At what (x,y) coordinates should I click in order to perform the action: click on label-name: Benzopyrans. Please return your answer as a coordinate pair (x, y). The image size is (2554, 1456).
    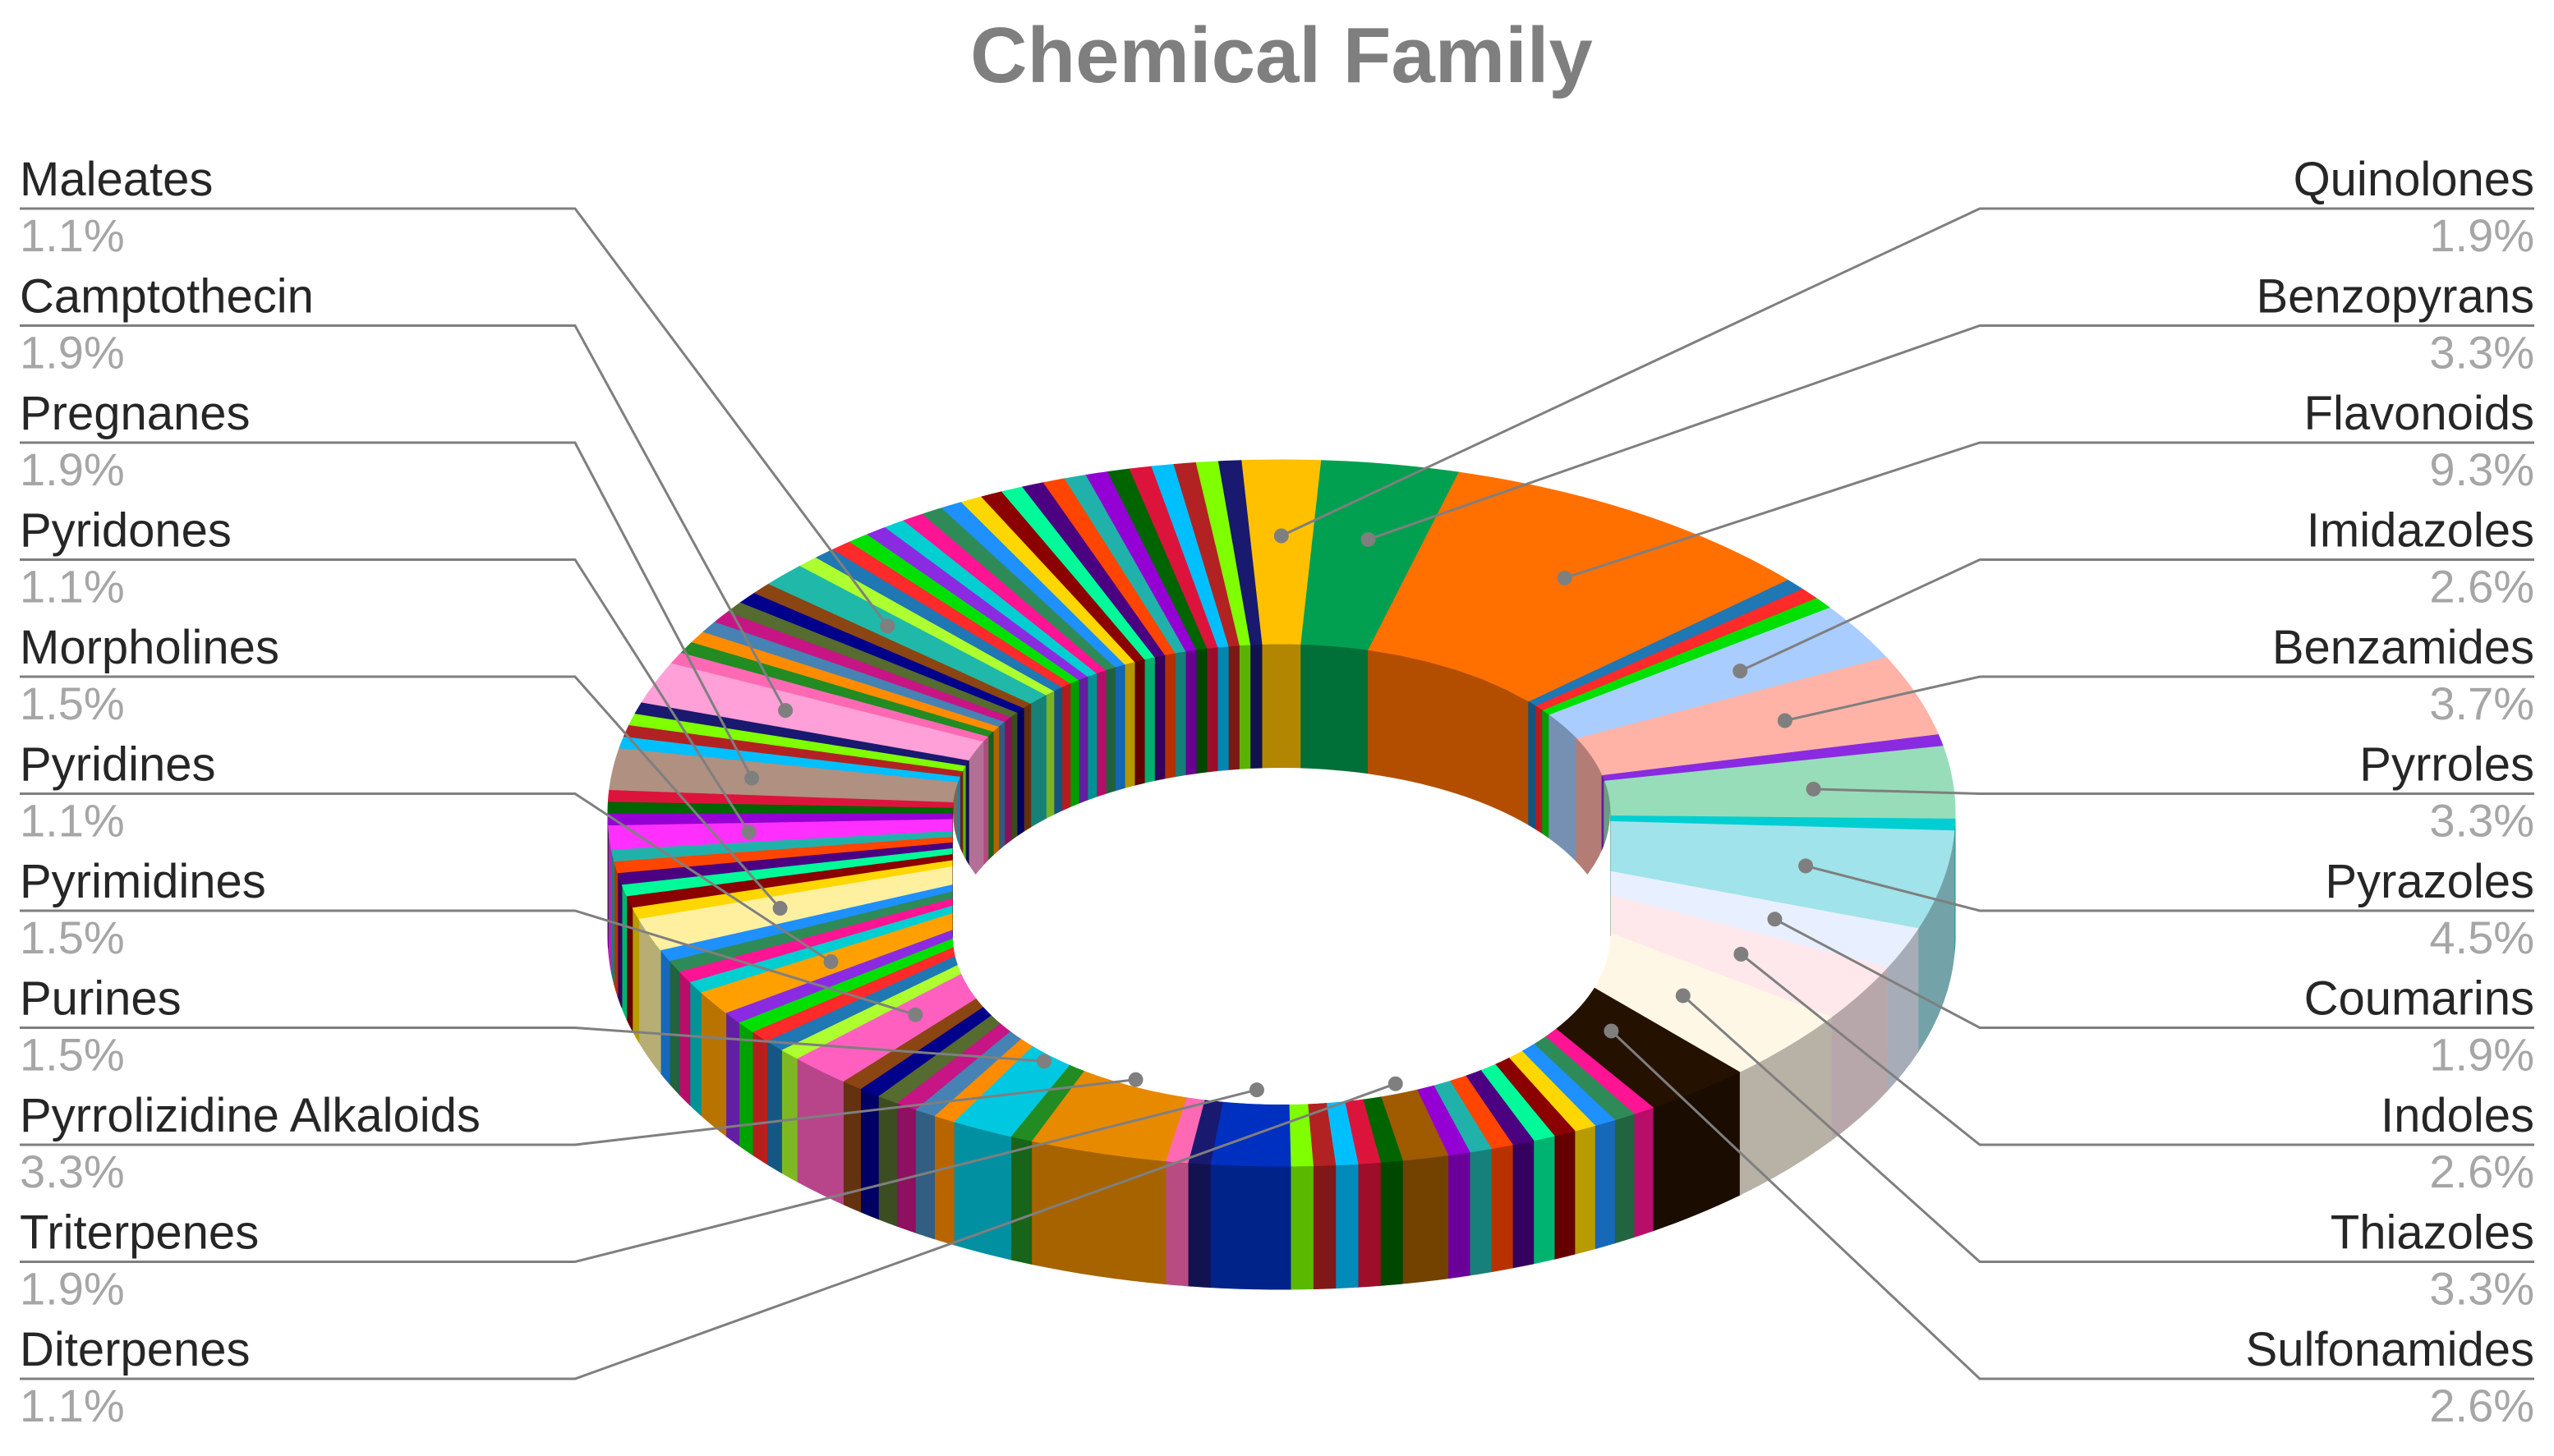
    Looking at the image, I should click on (2395, 297).